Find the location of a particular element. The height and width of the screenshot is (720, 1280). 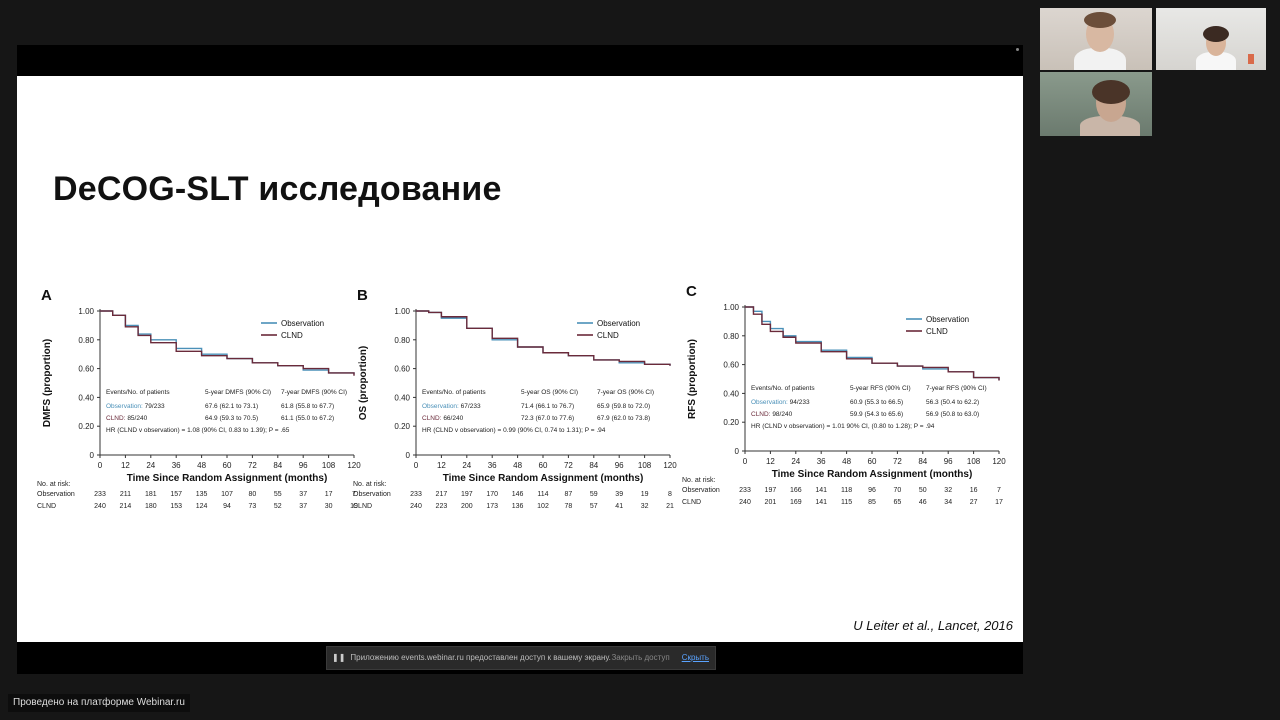

at-risk-value: 214 is located at coordinates (126, 506).